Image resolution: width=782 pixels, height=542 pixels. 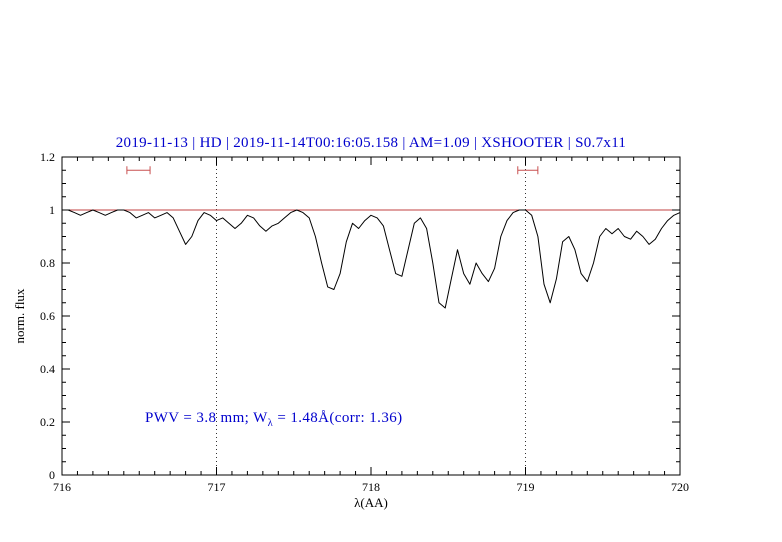 I want to click on pwv-annotation-prefix: PWV = 3.8 mm; W, so click(x=206, y=418).